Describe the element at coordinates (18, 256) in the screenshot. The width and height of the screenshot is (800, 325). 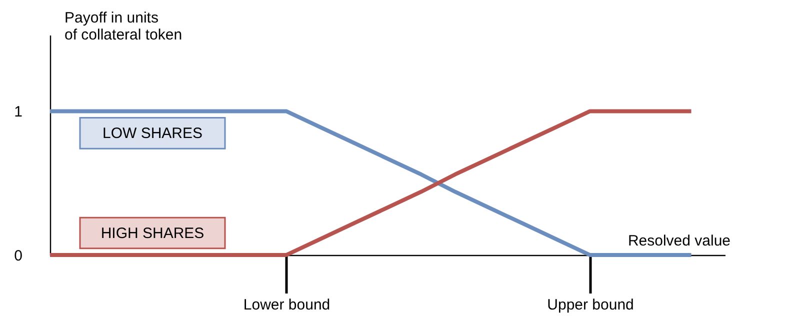
I see `y-tick-label: 0` at that location.